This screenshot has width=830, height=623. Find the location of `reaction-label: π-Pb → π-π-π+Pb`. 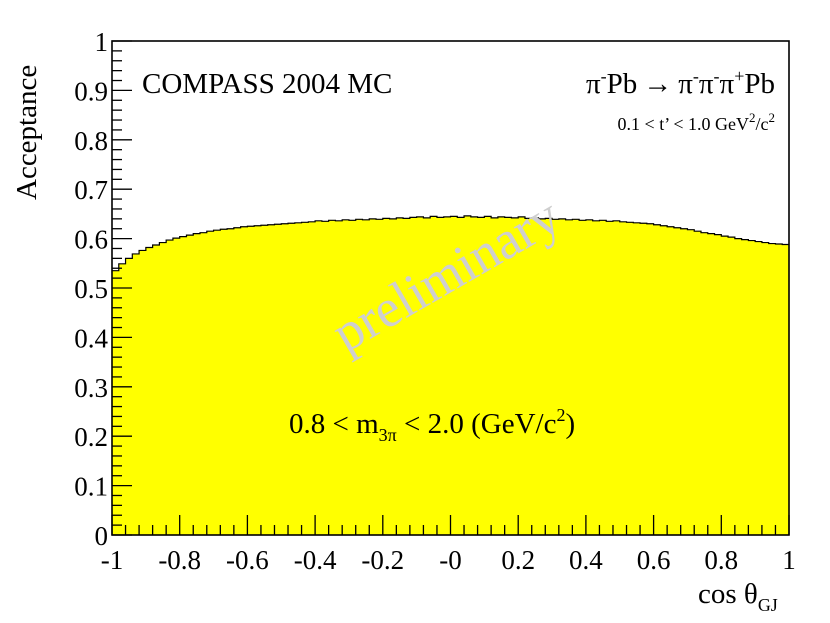

reaction-label: π-Pb → π-π-π+Pb is located at coordinates (680, 83).